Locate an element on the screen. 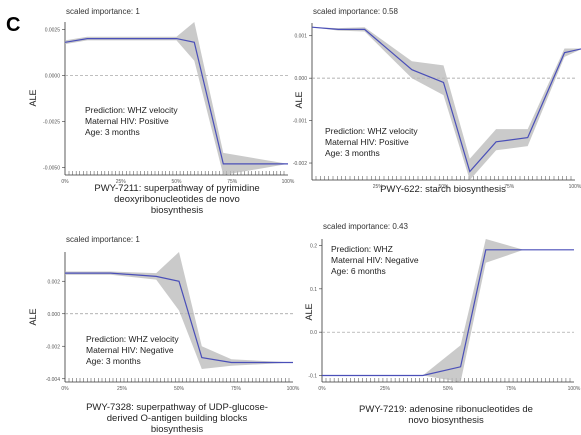 Image resolution: width=581 pixels, height=435 pixels. y-tick-label: 0.002 is located at coordinates (53, 282).